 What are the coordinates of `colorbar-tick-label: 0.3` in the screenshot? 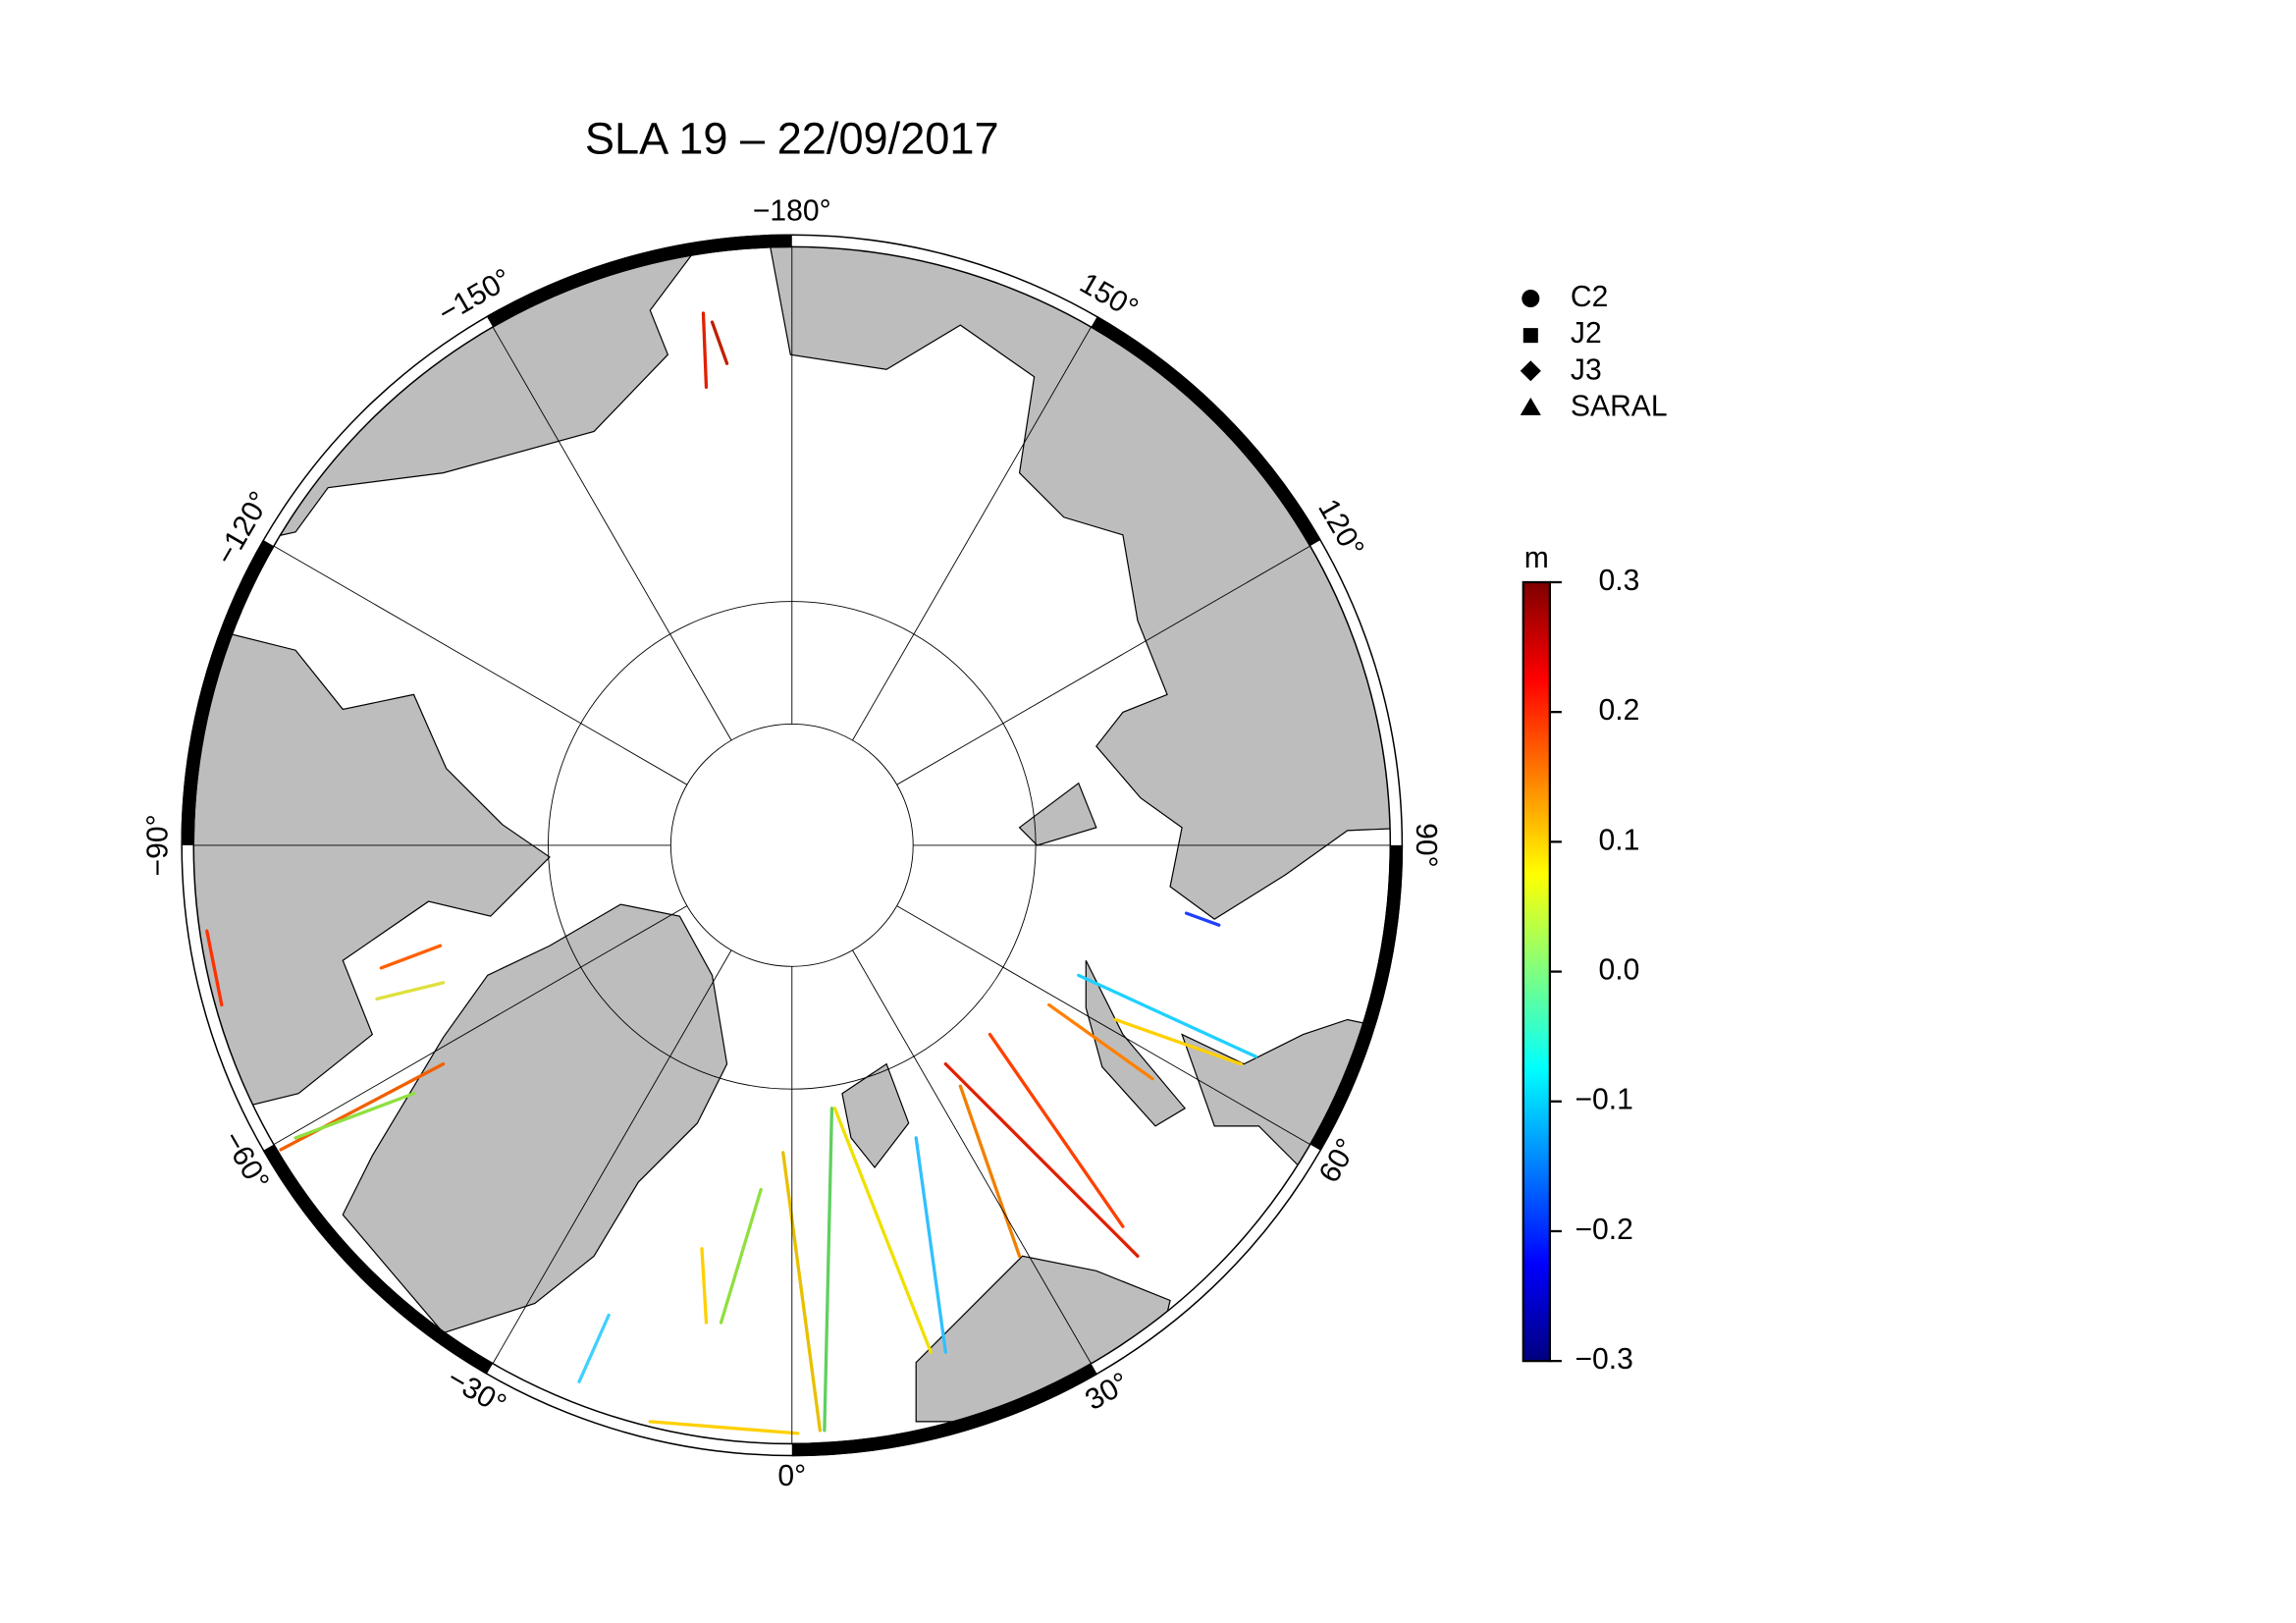 It's located at (1619, 581).